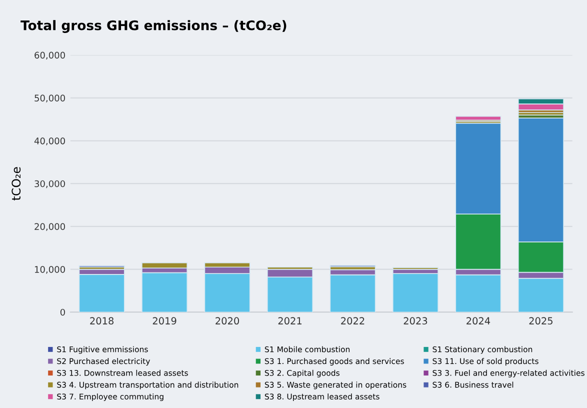  I want to click on x-tick-label: 2018, so click(102, 321).